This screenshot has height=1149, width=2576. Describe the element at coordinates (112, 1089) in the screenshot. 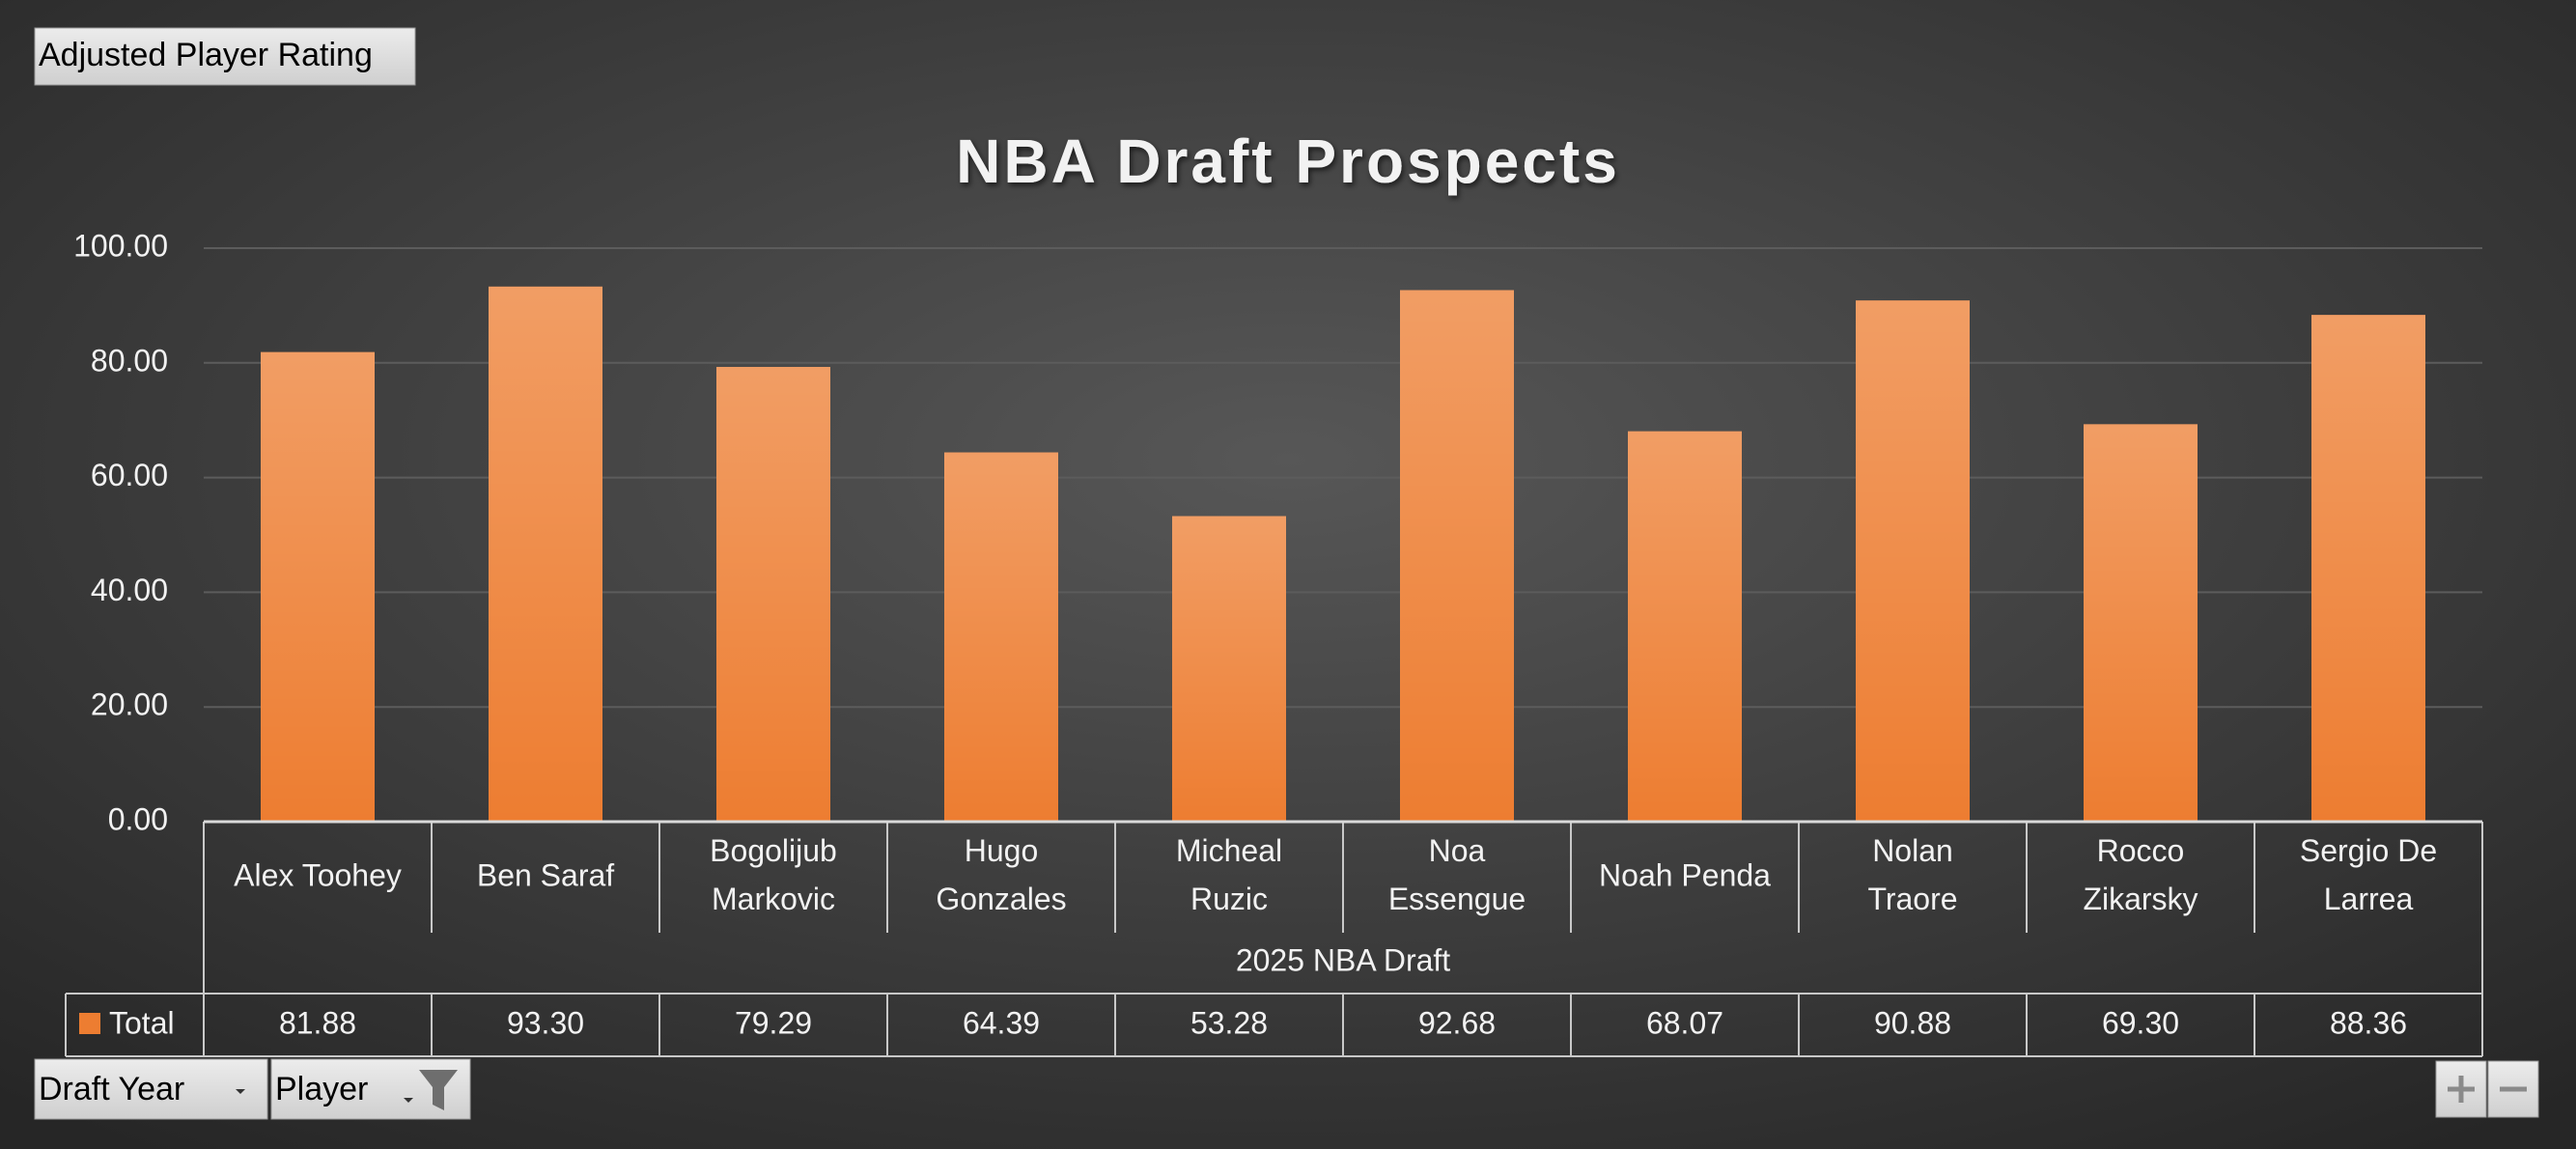

I see `button-label: Draft Year` at that location.